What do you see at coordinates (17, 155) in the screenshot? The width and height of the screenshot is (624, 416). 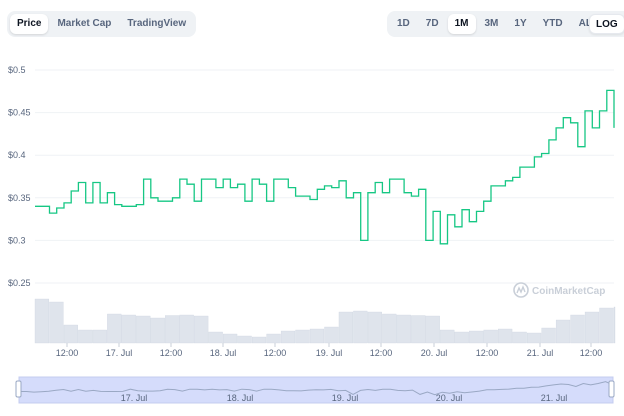 I see `y-tick-label: $0.4` at bounding box center [17, 155].